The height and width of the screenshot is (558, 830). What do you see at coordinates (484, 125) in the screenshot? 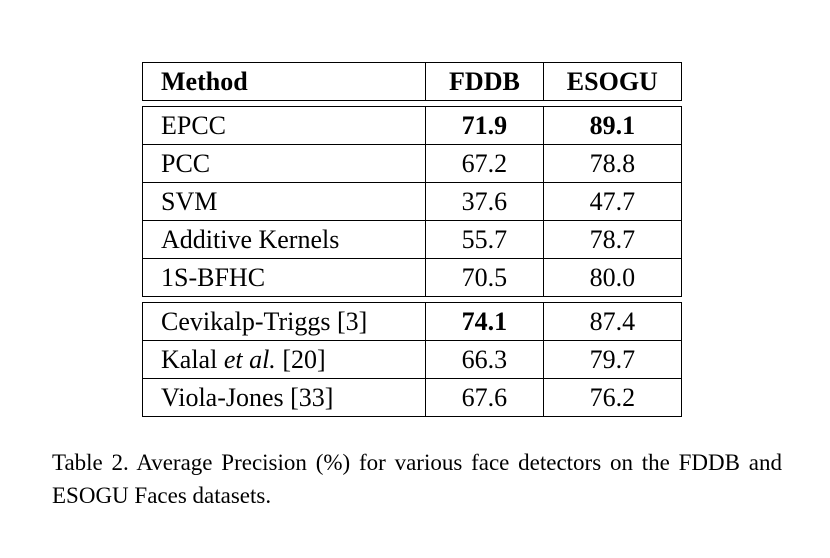
I see `fddb-cell: 71.9` at bounding box center [484, 125].